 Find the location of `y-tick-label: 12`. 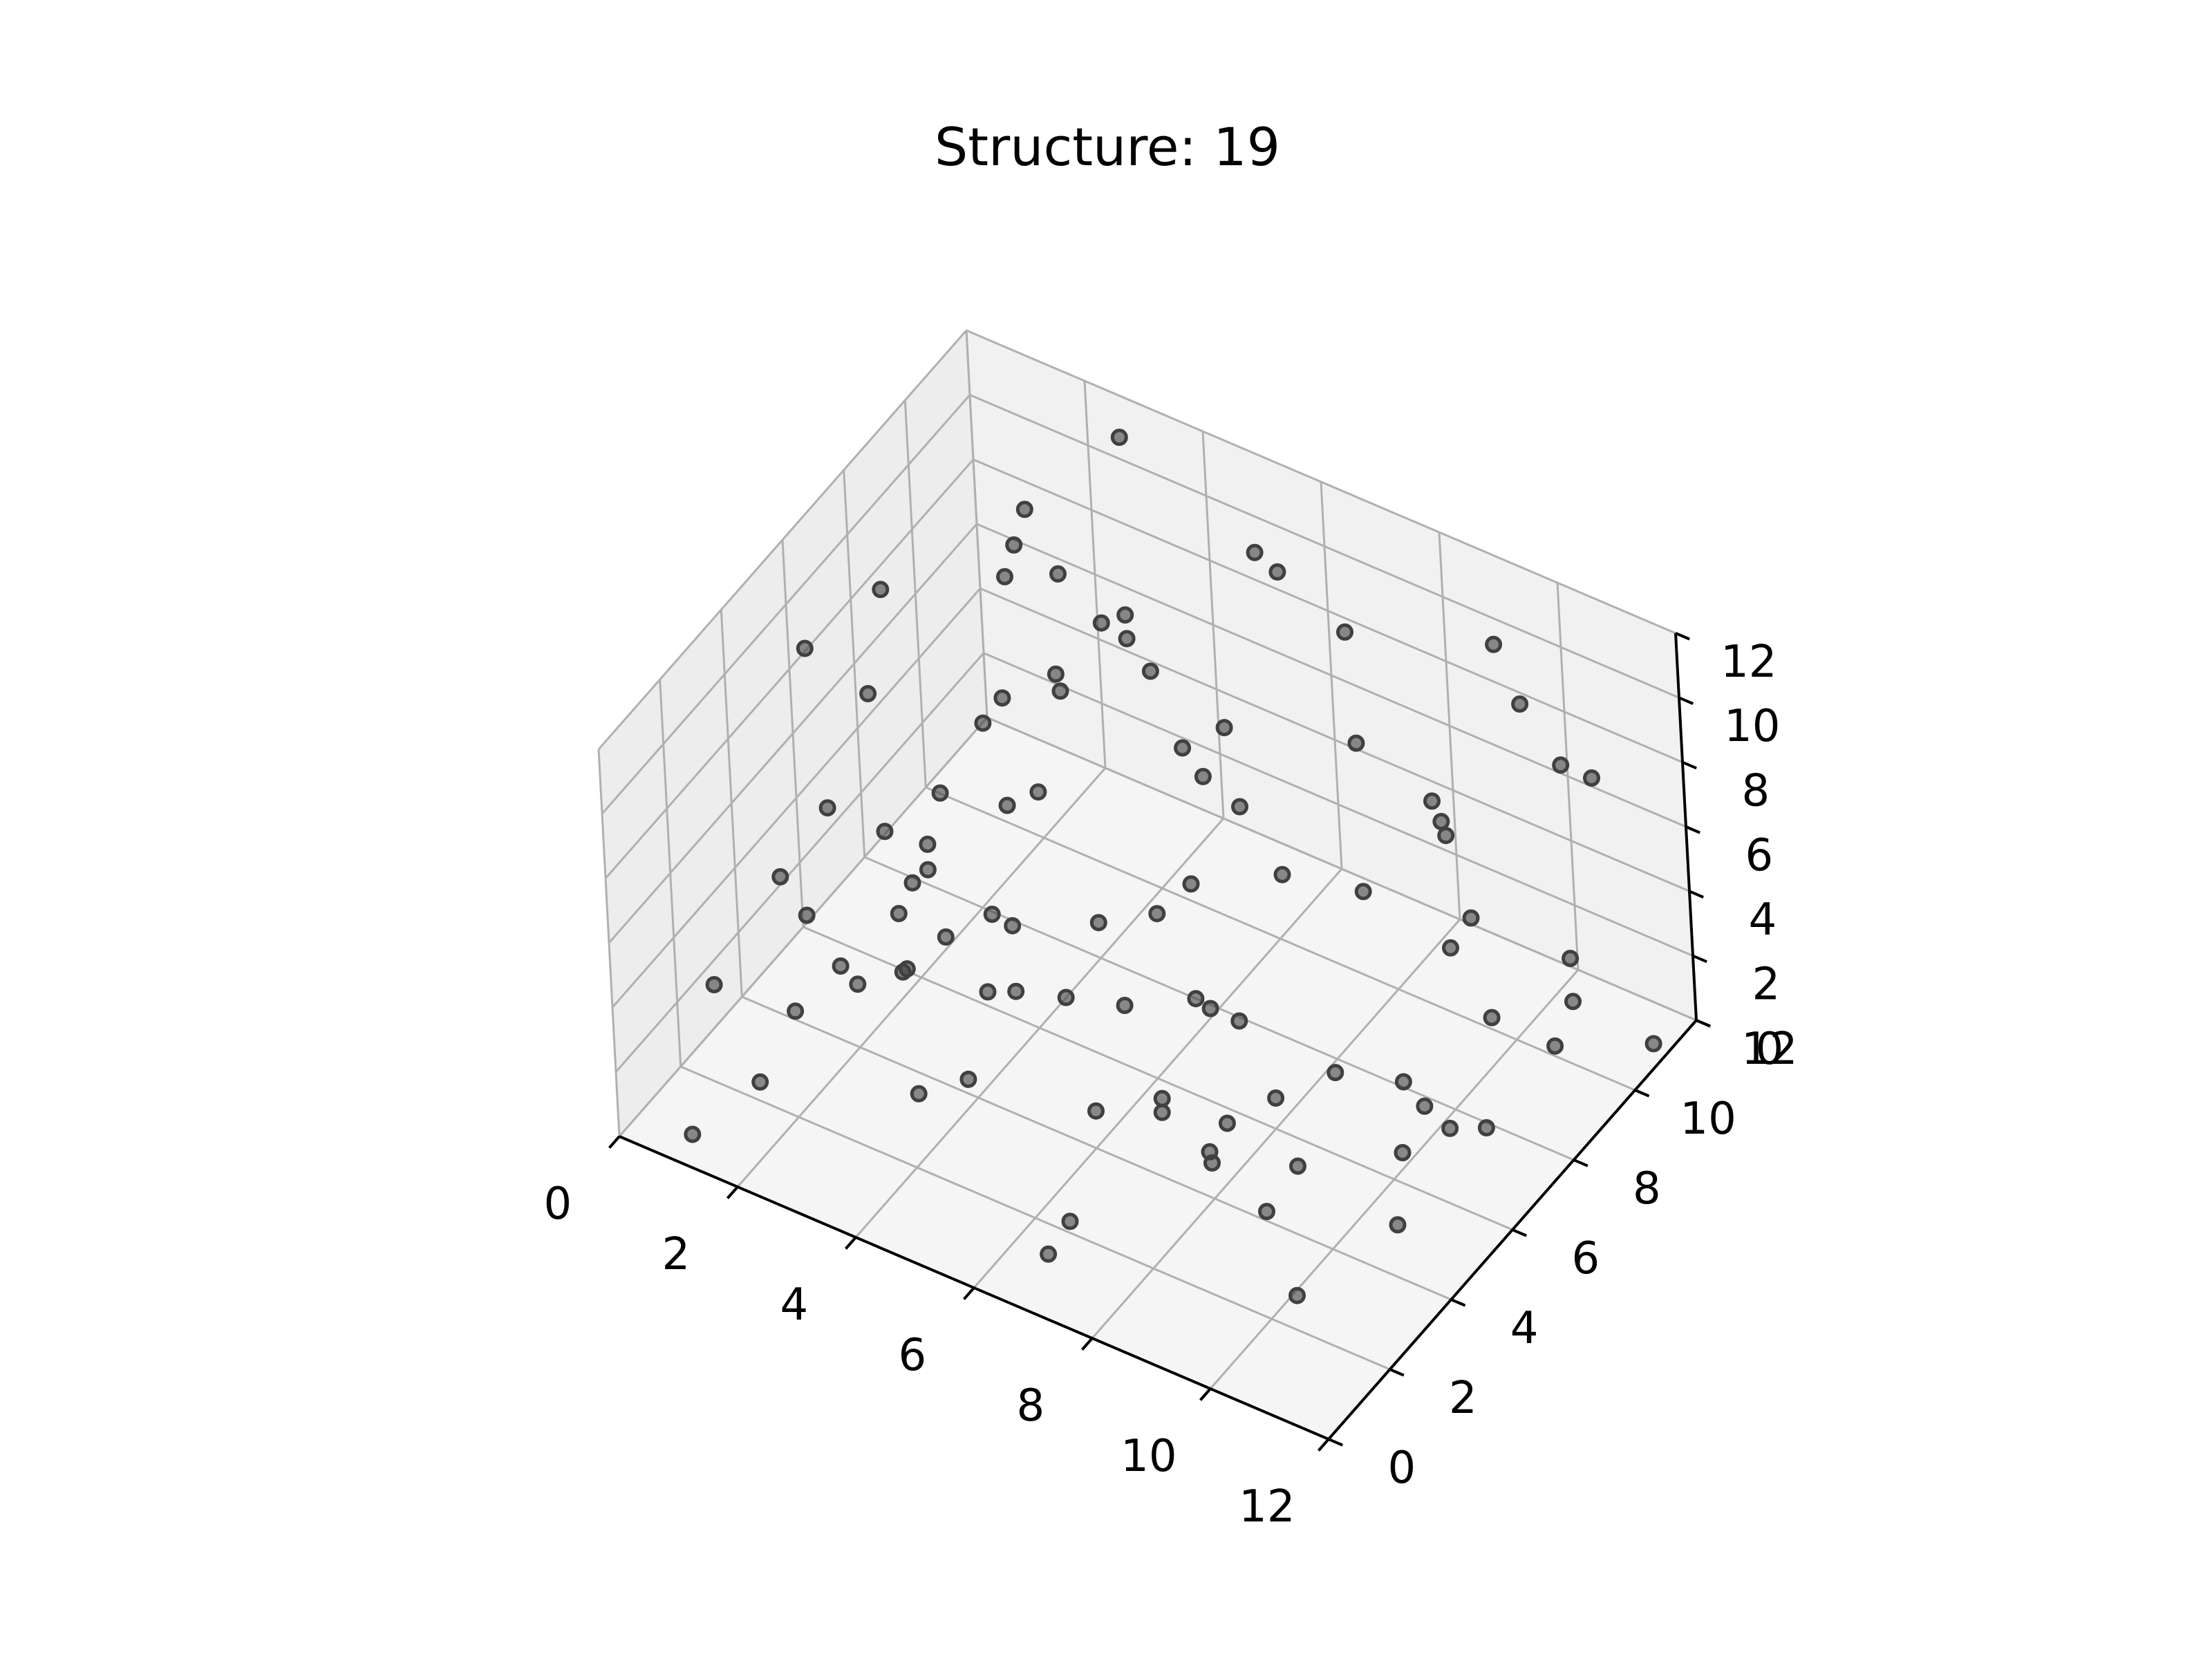

y-tick-label: 12 is located at coordinates (1769, 1049).